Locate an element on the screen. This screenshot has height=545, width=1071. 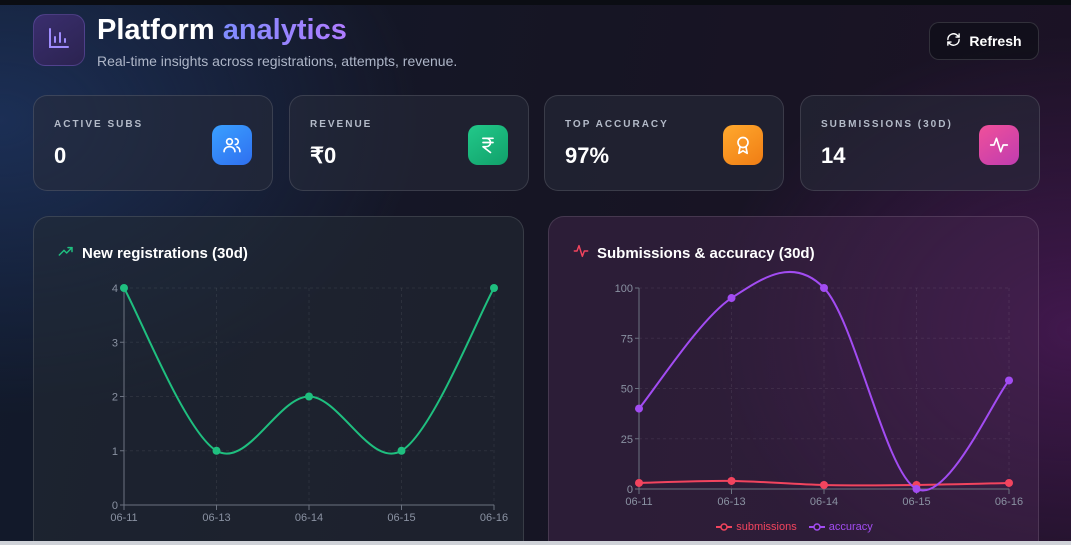
stat-value: ₹0 is located at coordinates (323, 155).